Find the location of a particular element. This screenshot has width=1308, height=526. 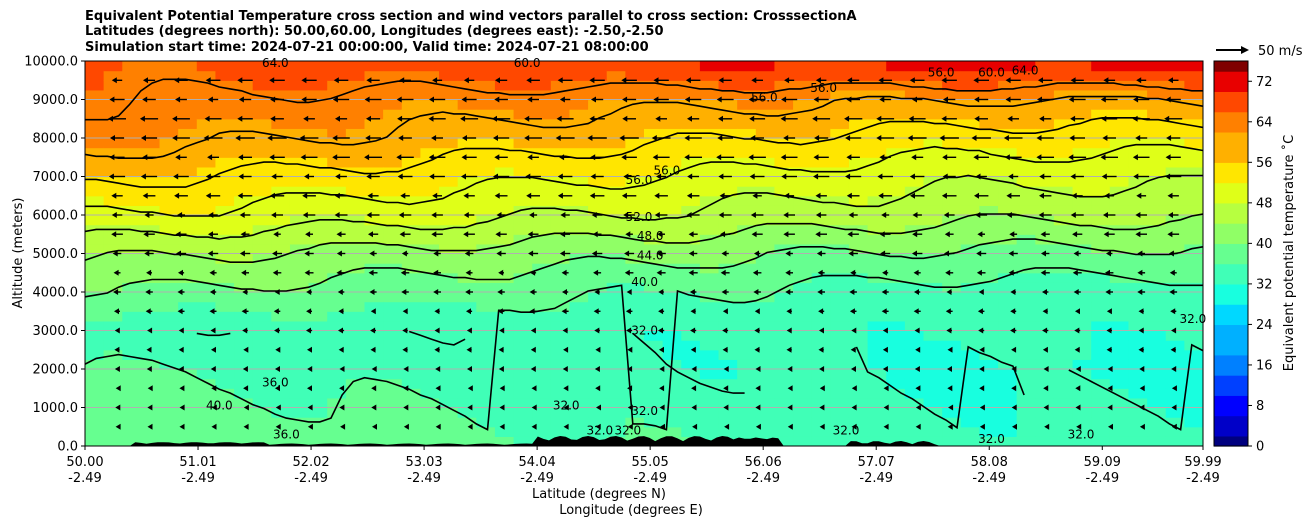

y-tick-label: 10000.0 is located at coordinates (51, 62).